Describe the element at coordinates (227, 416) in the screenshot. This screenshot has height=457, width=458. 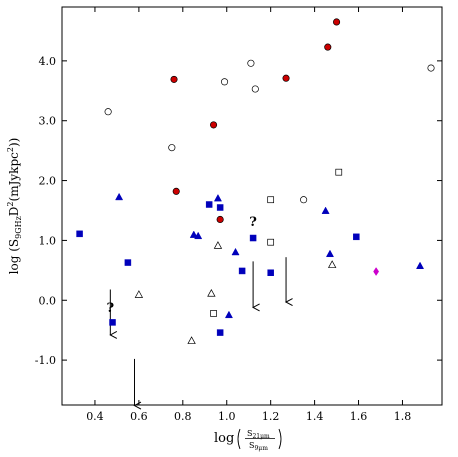
I see `x-tick-label: 1.0` at that location.